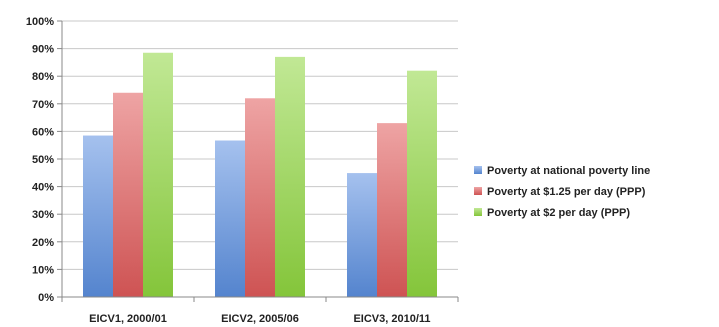 The width and height of the screenshot is (719, 327). I want to click on x-category-label: EICV3, 2010/11, so click(391, 319).